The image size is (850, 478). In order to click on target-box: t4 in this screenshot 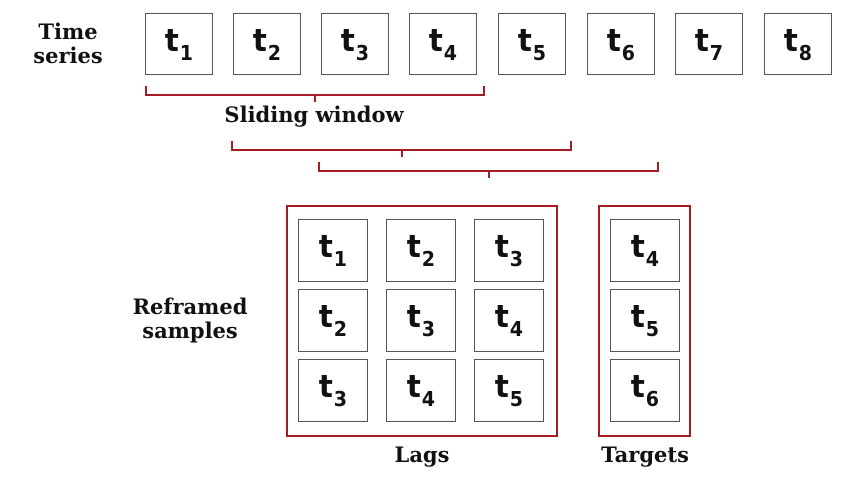, I will do `click(645, 250)`.